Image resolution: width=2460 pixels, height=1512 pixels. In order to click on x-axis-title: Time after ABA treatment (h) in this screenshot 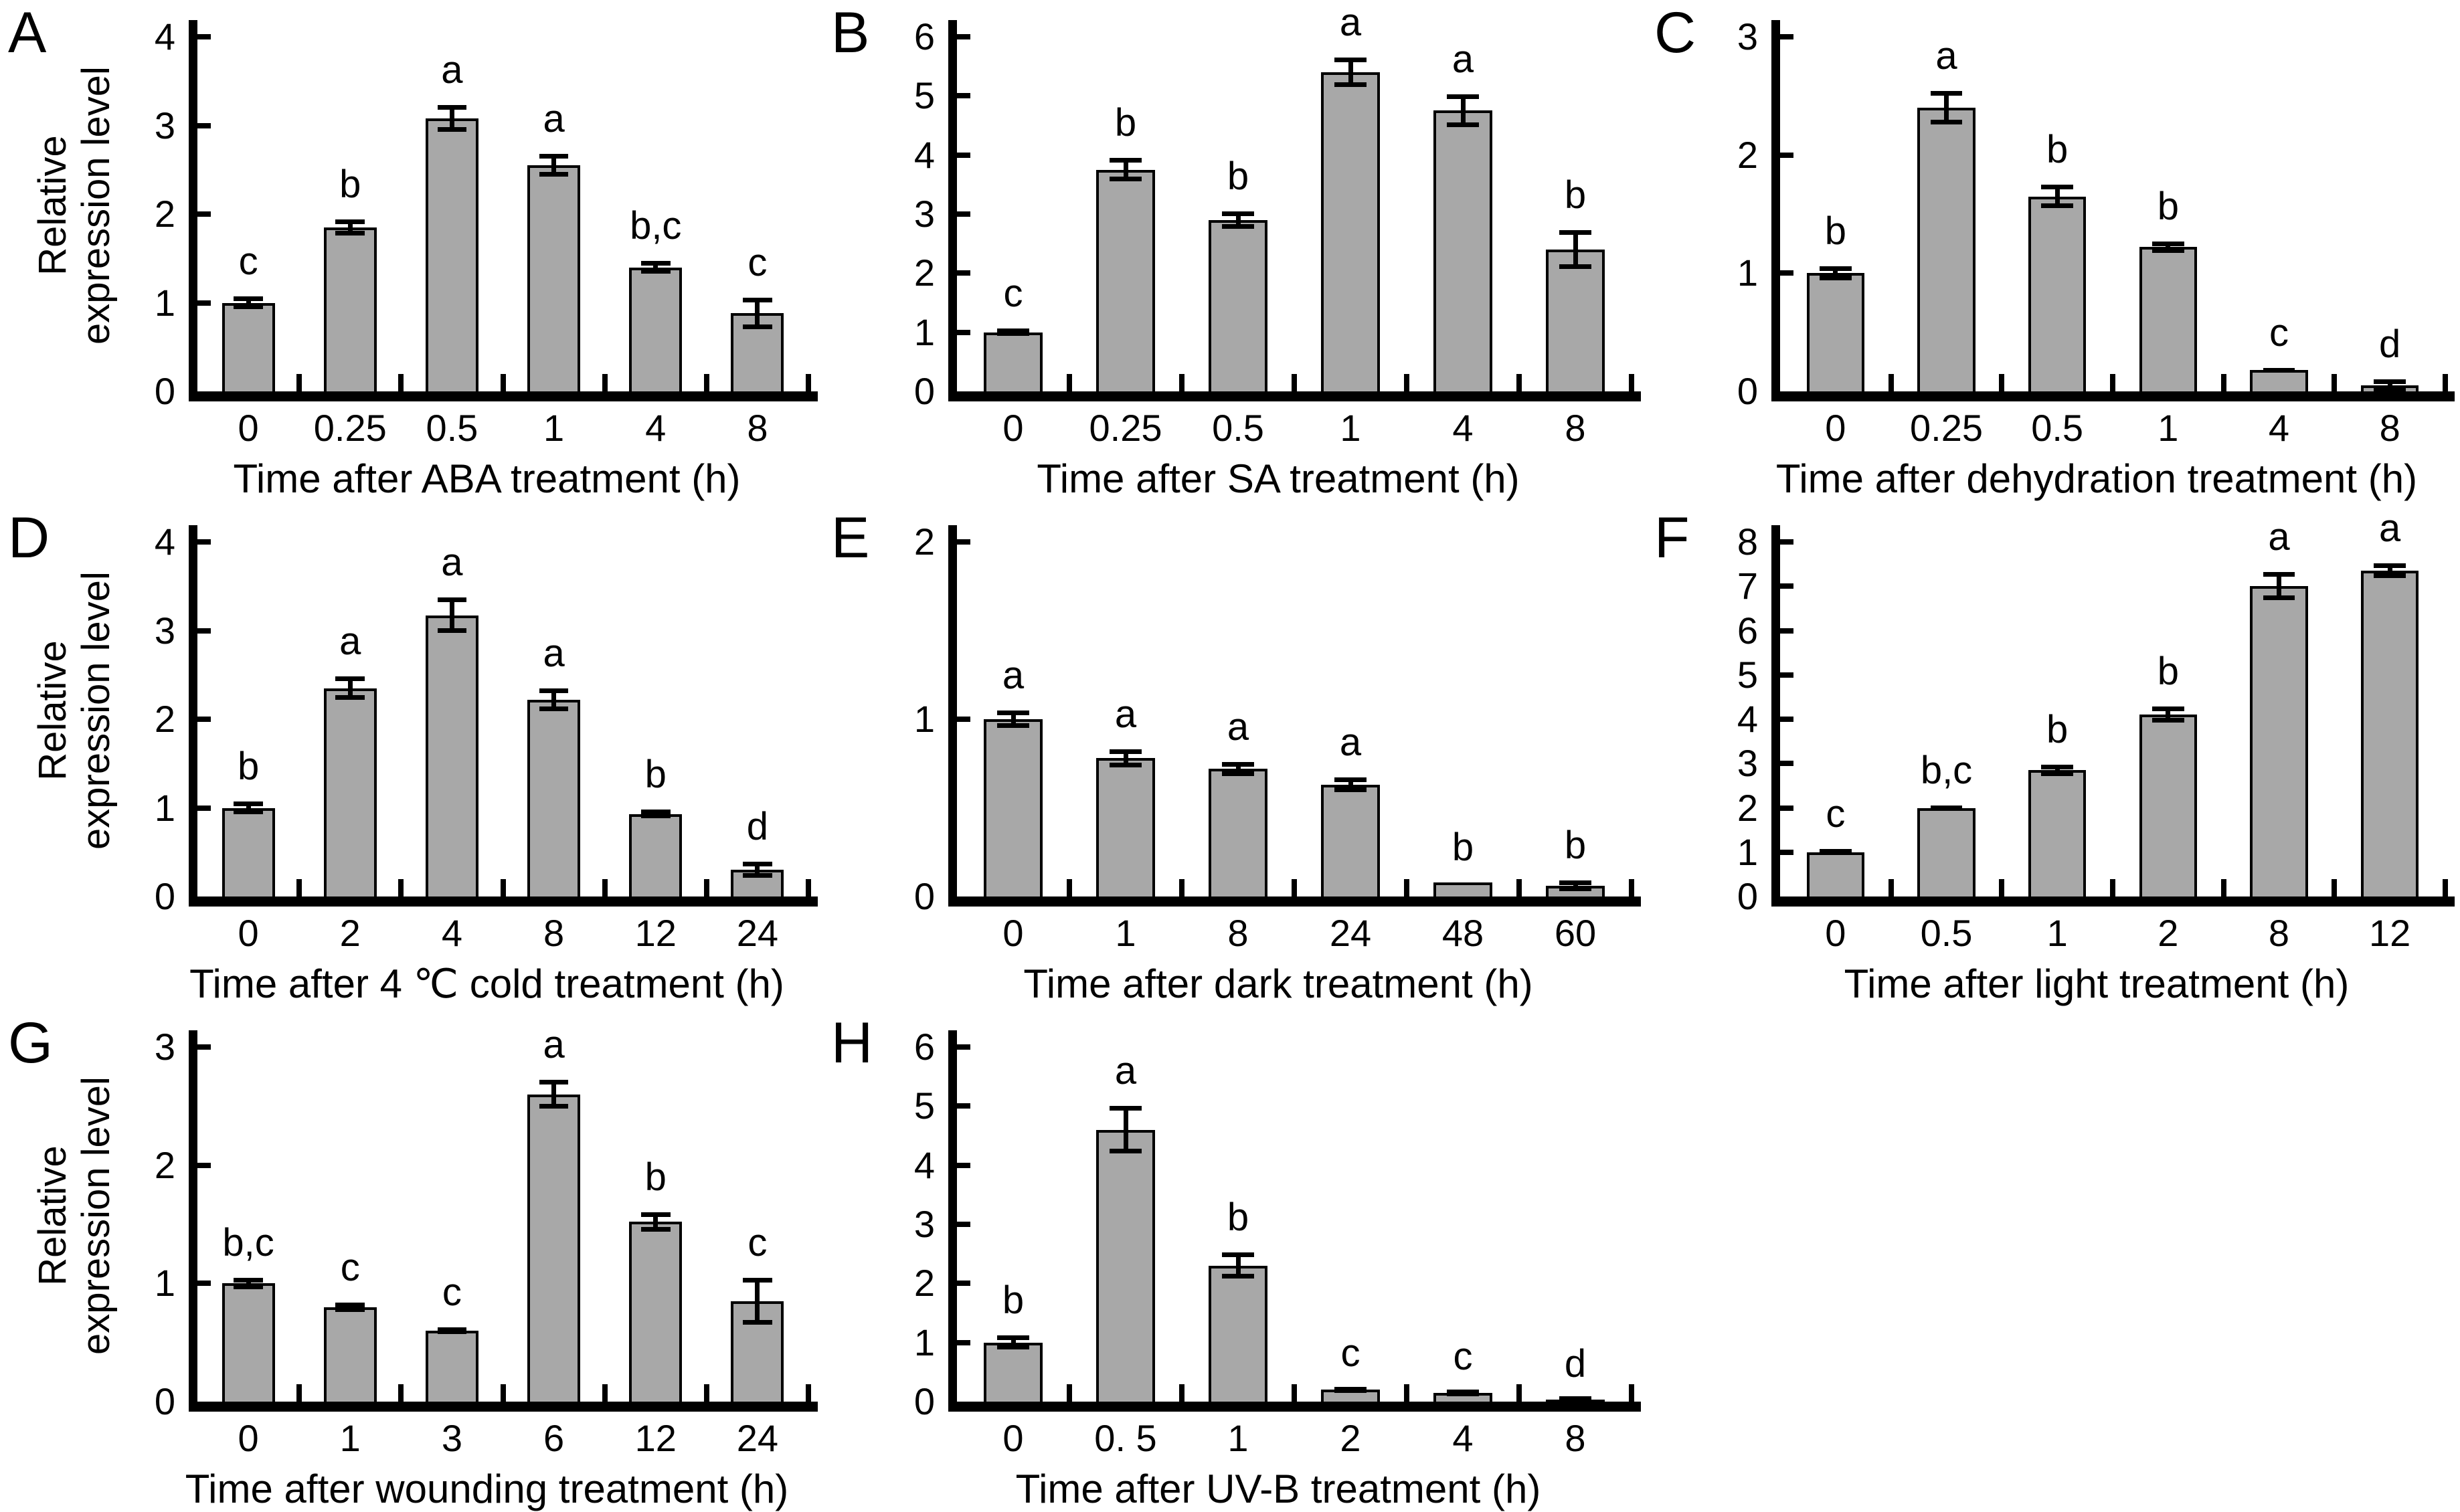, I will do `click(487, 478)`.